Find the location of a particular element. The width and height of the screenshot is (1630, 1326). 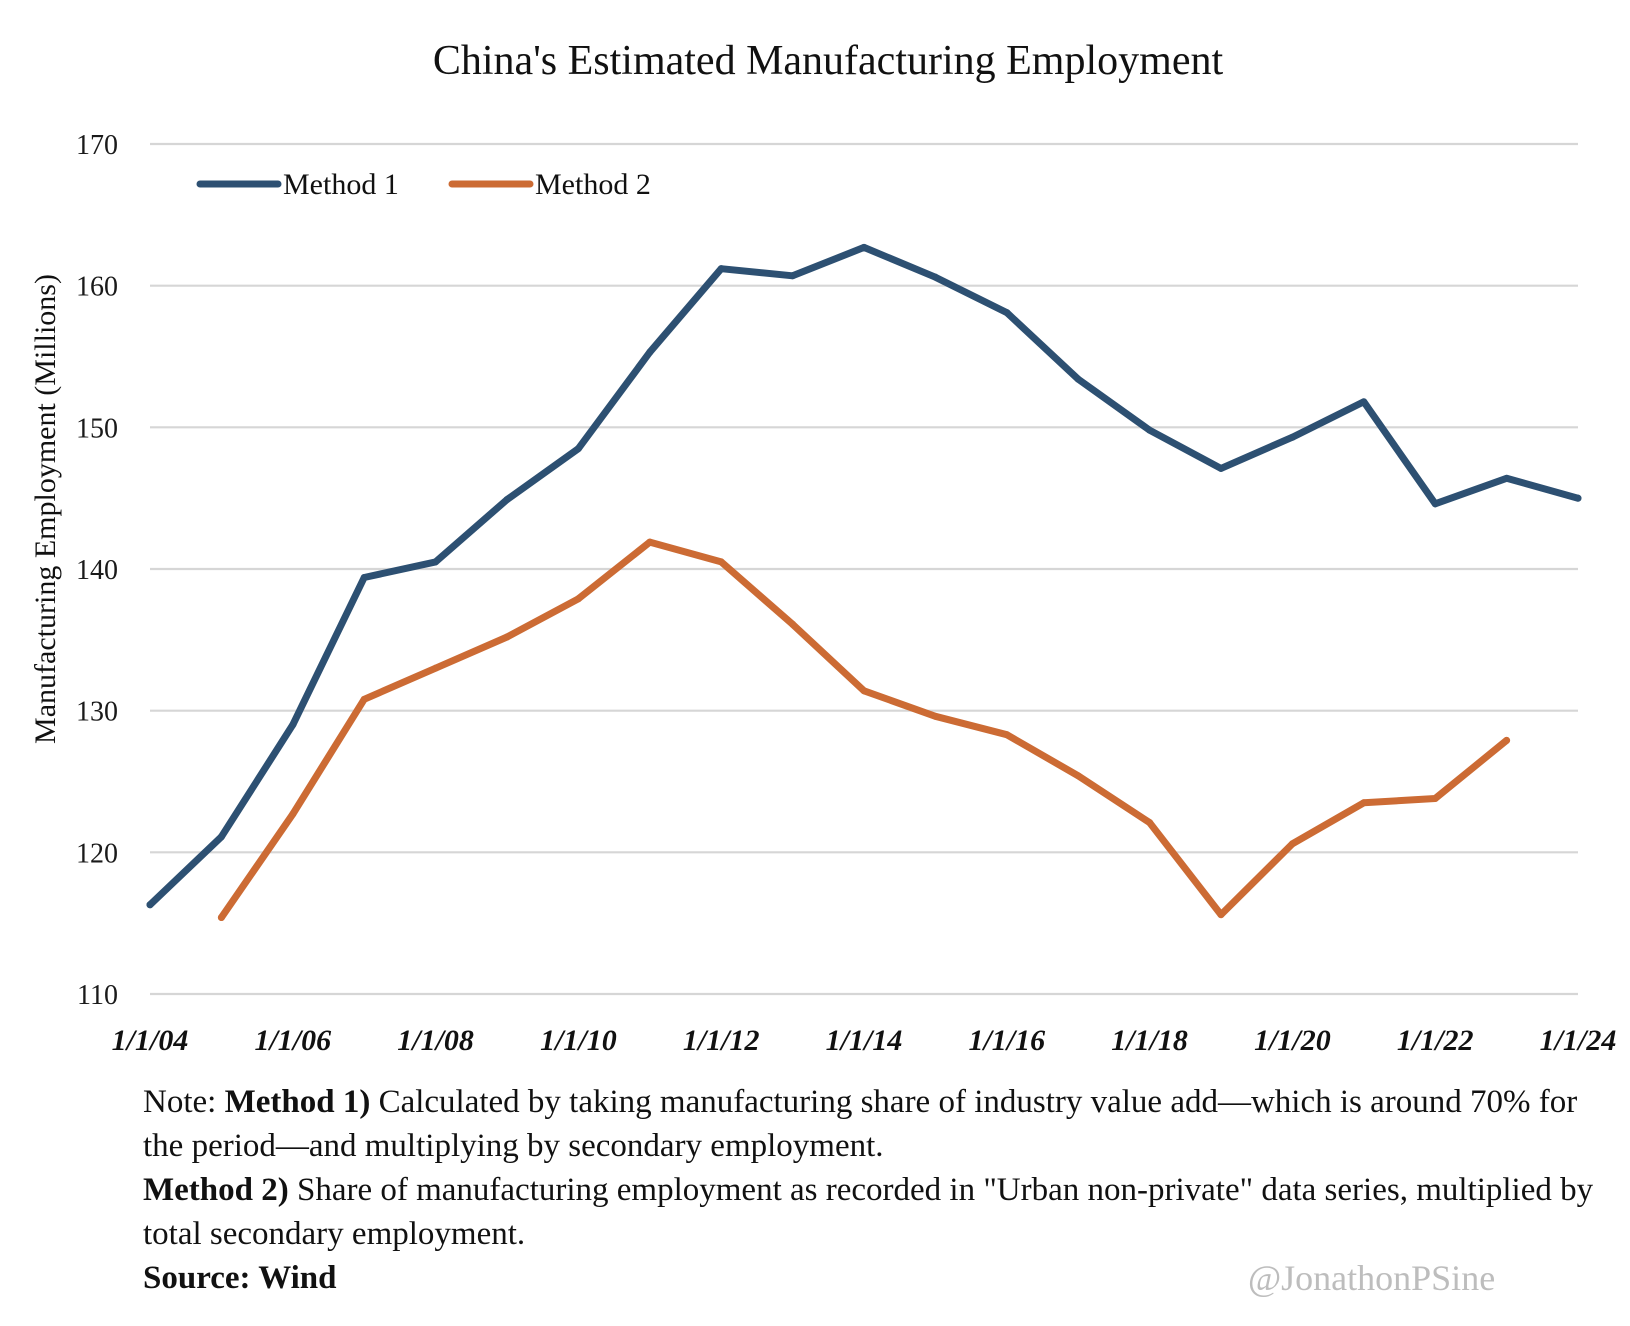

note-prefix: Note: is located at coordinates (184, 1102).